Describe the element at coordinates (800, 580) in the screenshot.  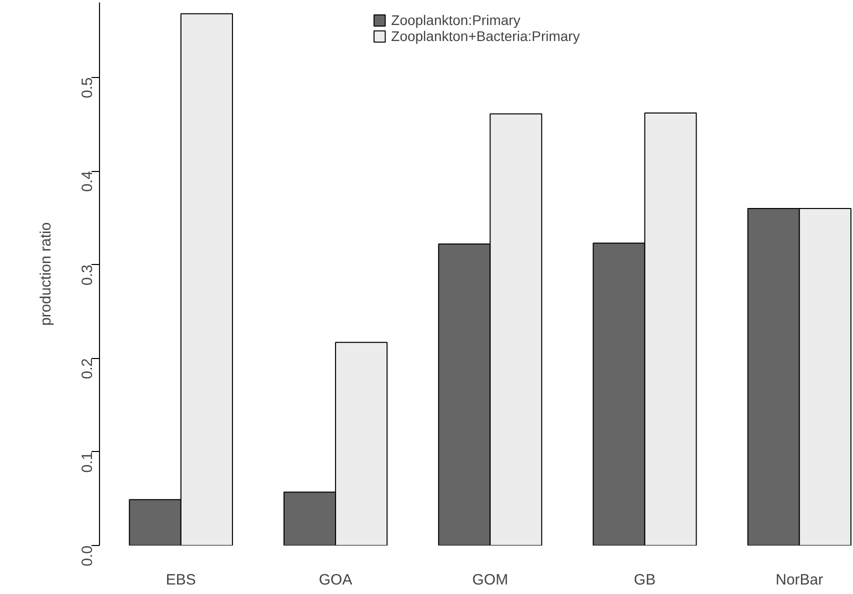
I see `x-tick-label: NorBar` at that location.